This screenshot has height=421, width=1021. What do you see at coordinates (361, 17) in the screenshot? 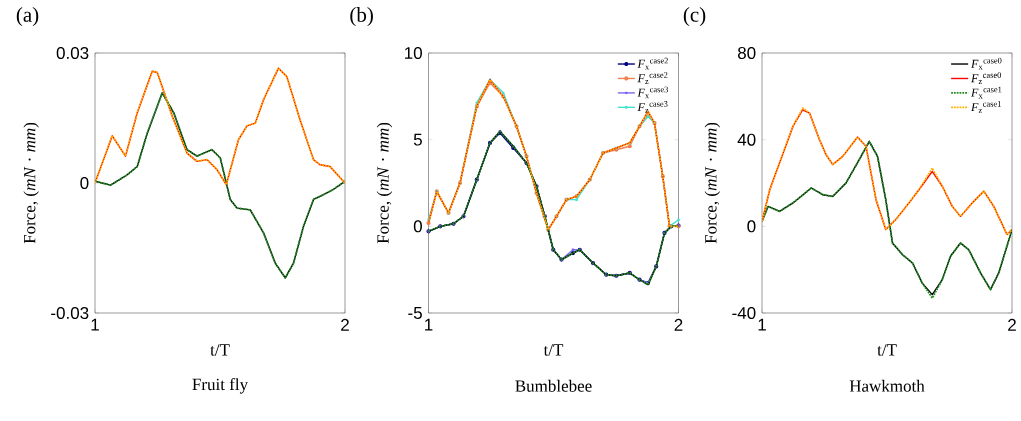
I see `chart-title: (b)` at bounding box center [361, 17].